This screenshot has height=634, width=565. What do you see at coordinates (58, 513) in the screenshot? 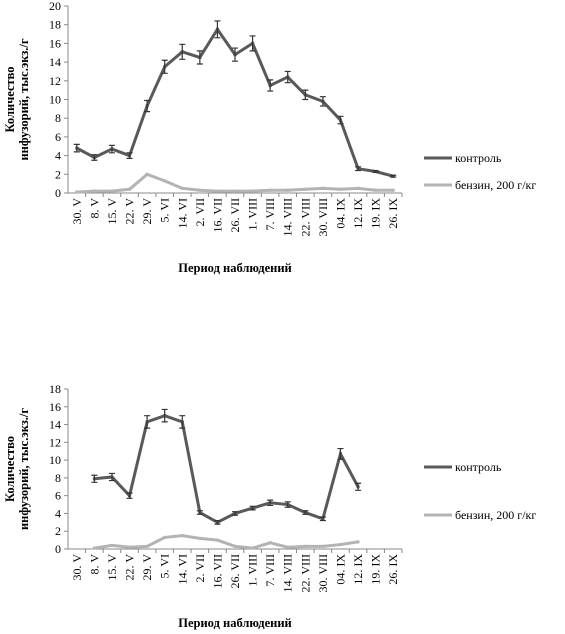
I see `y-tick-label: 4` at bounding box center [58, 513].